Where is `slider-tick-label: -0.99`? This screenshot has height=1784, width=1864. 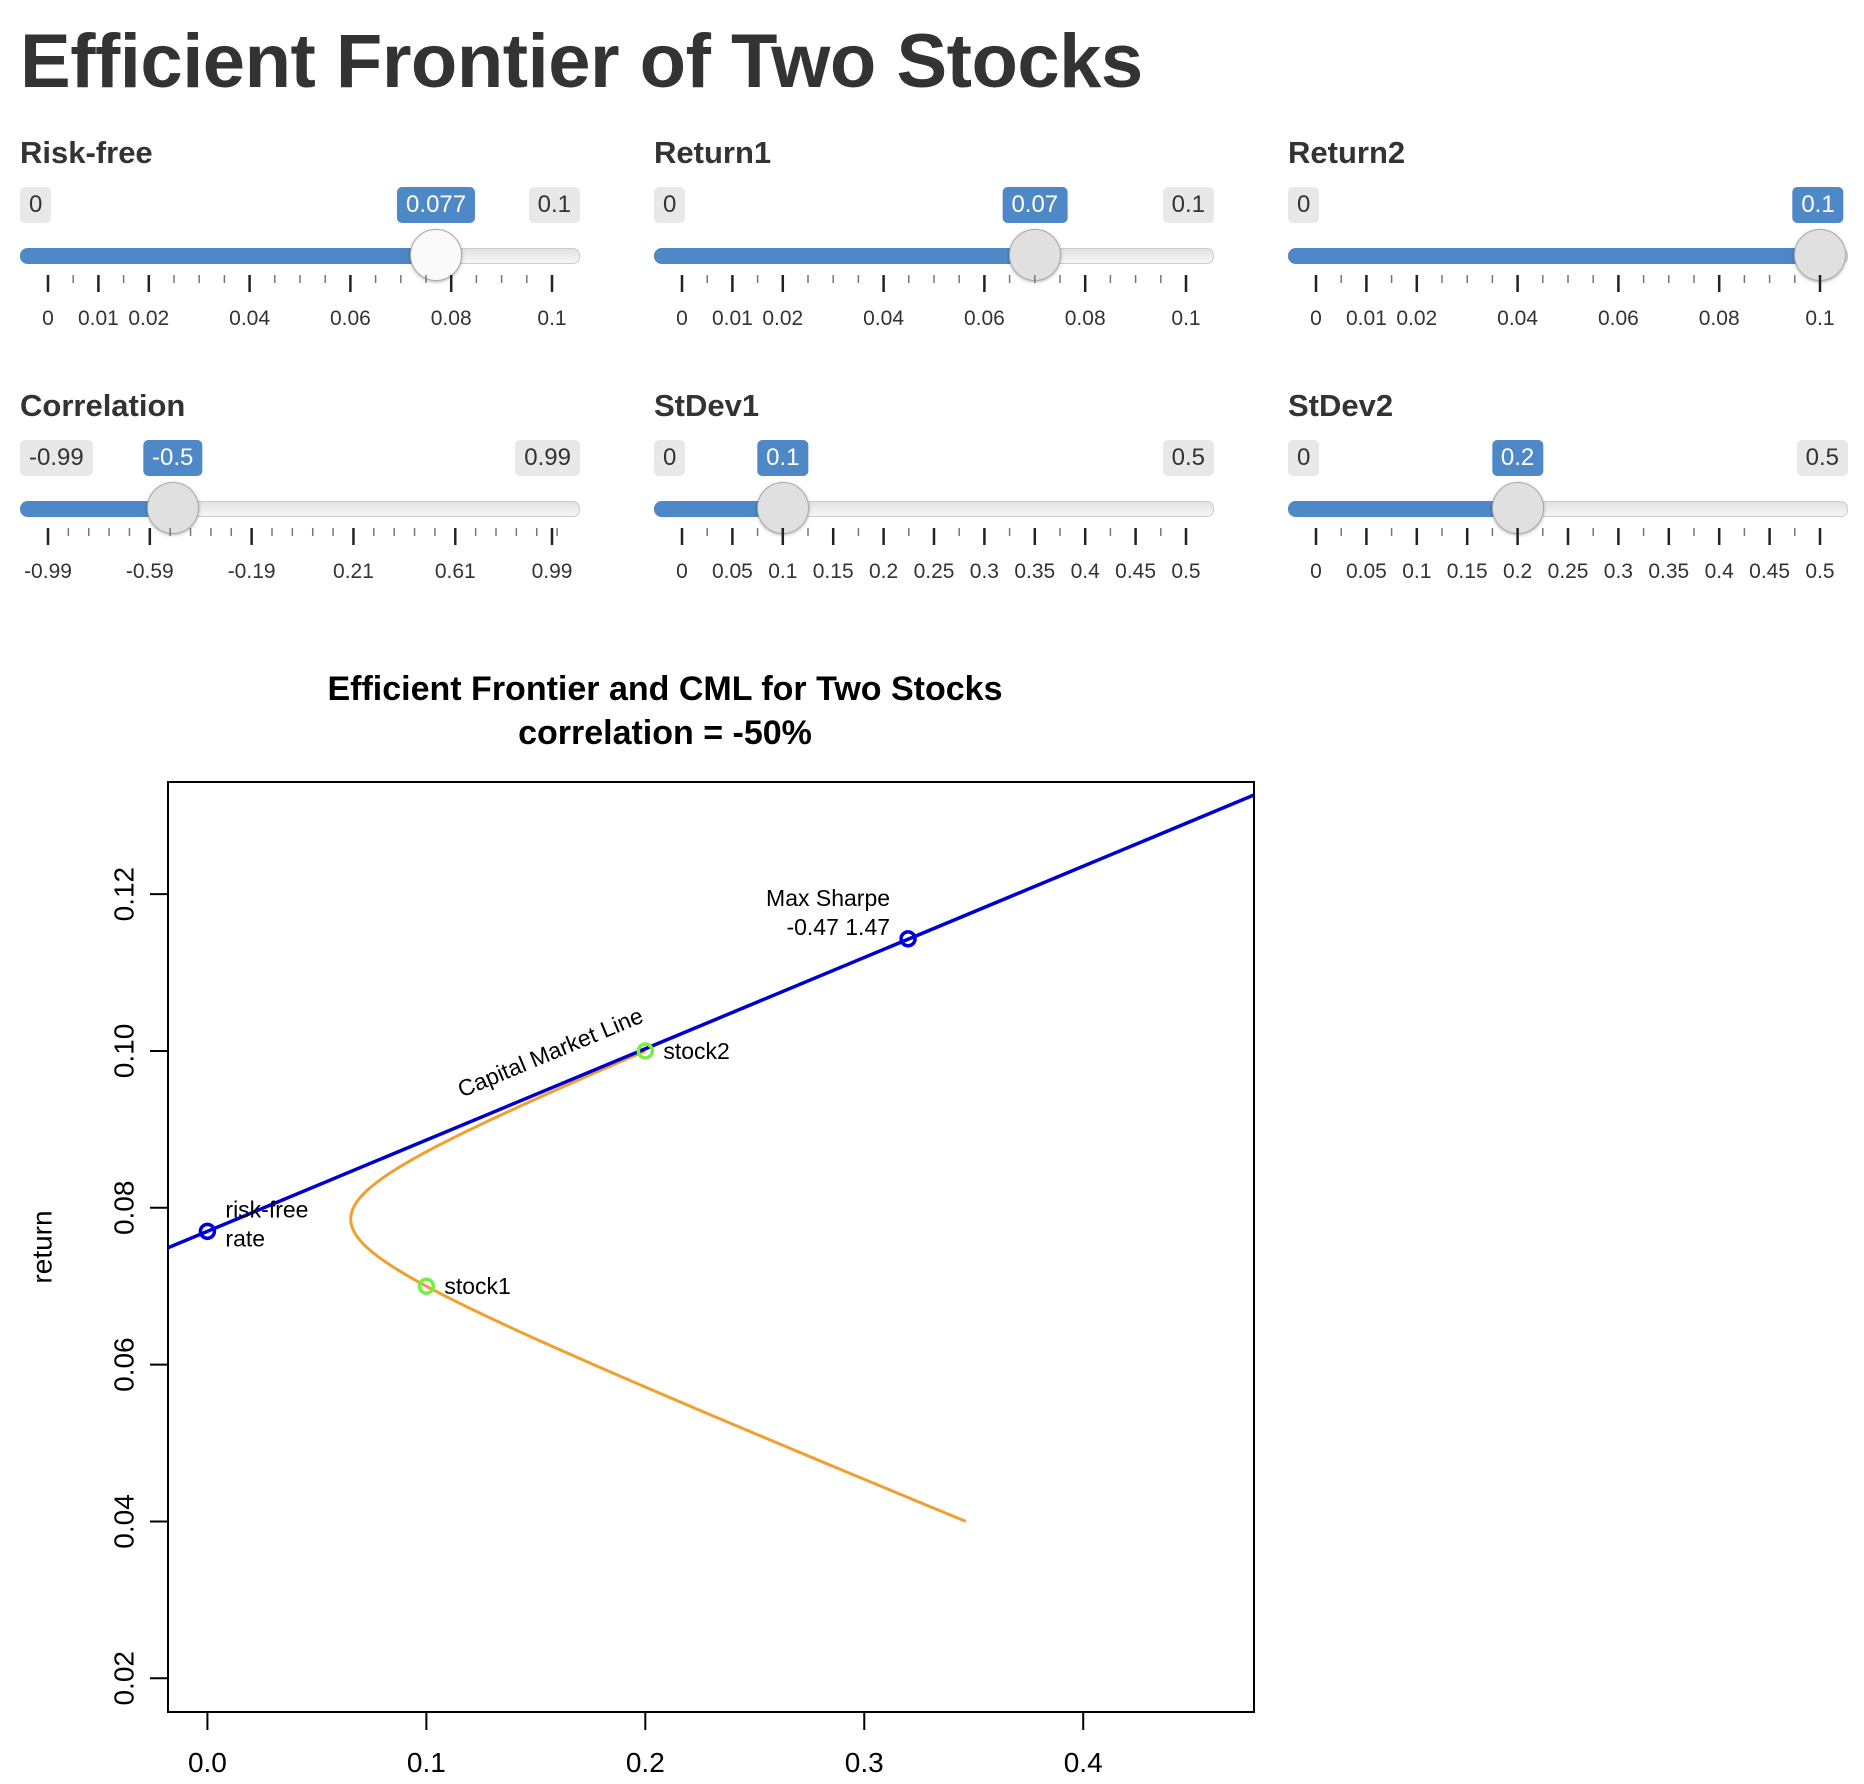
slider-tick-label: -0.99 is located at coordinates (48, 571).